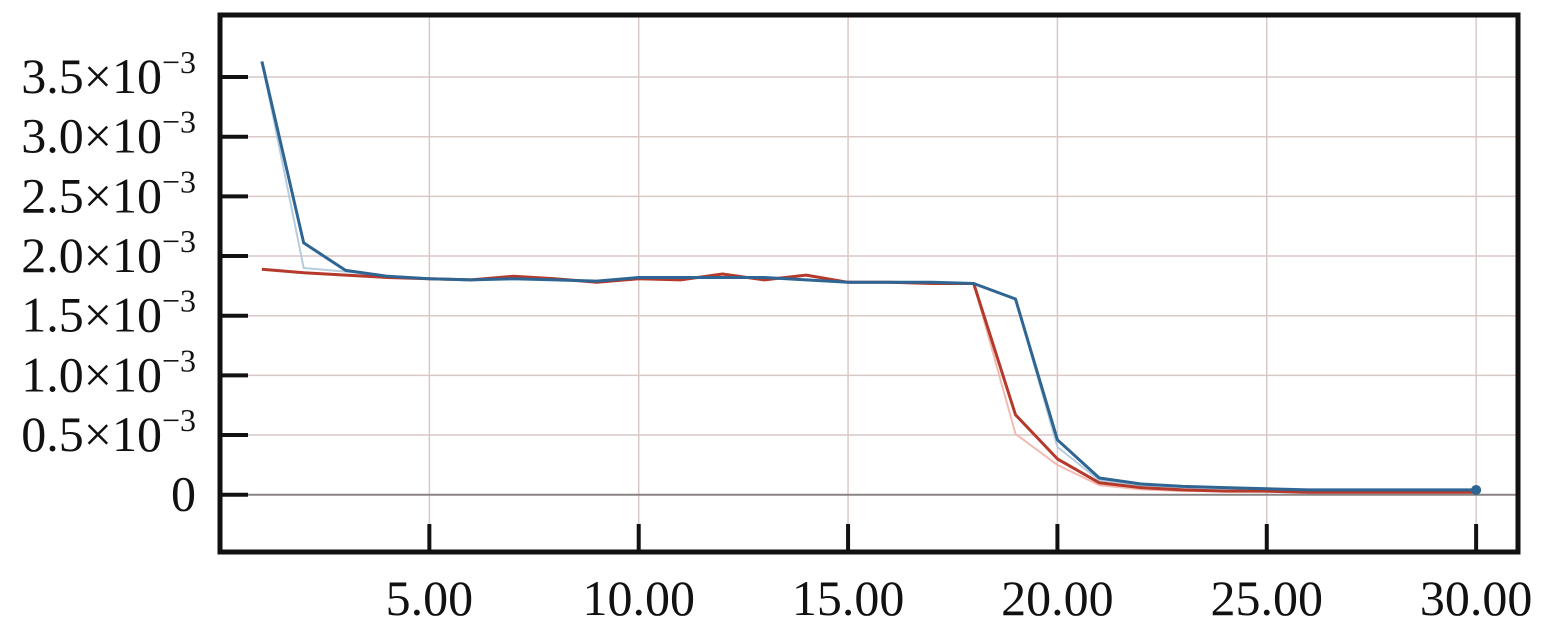  Describe the element at coordinates (638, 598) in the screenshot. I see `x-tick-label-1: 10.00` at that location.